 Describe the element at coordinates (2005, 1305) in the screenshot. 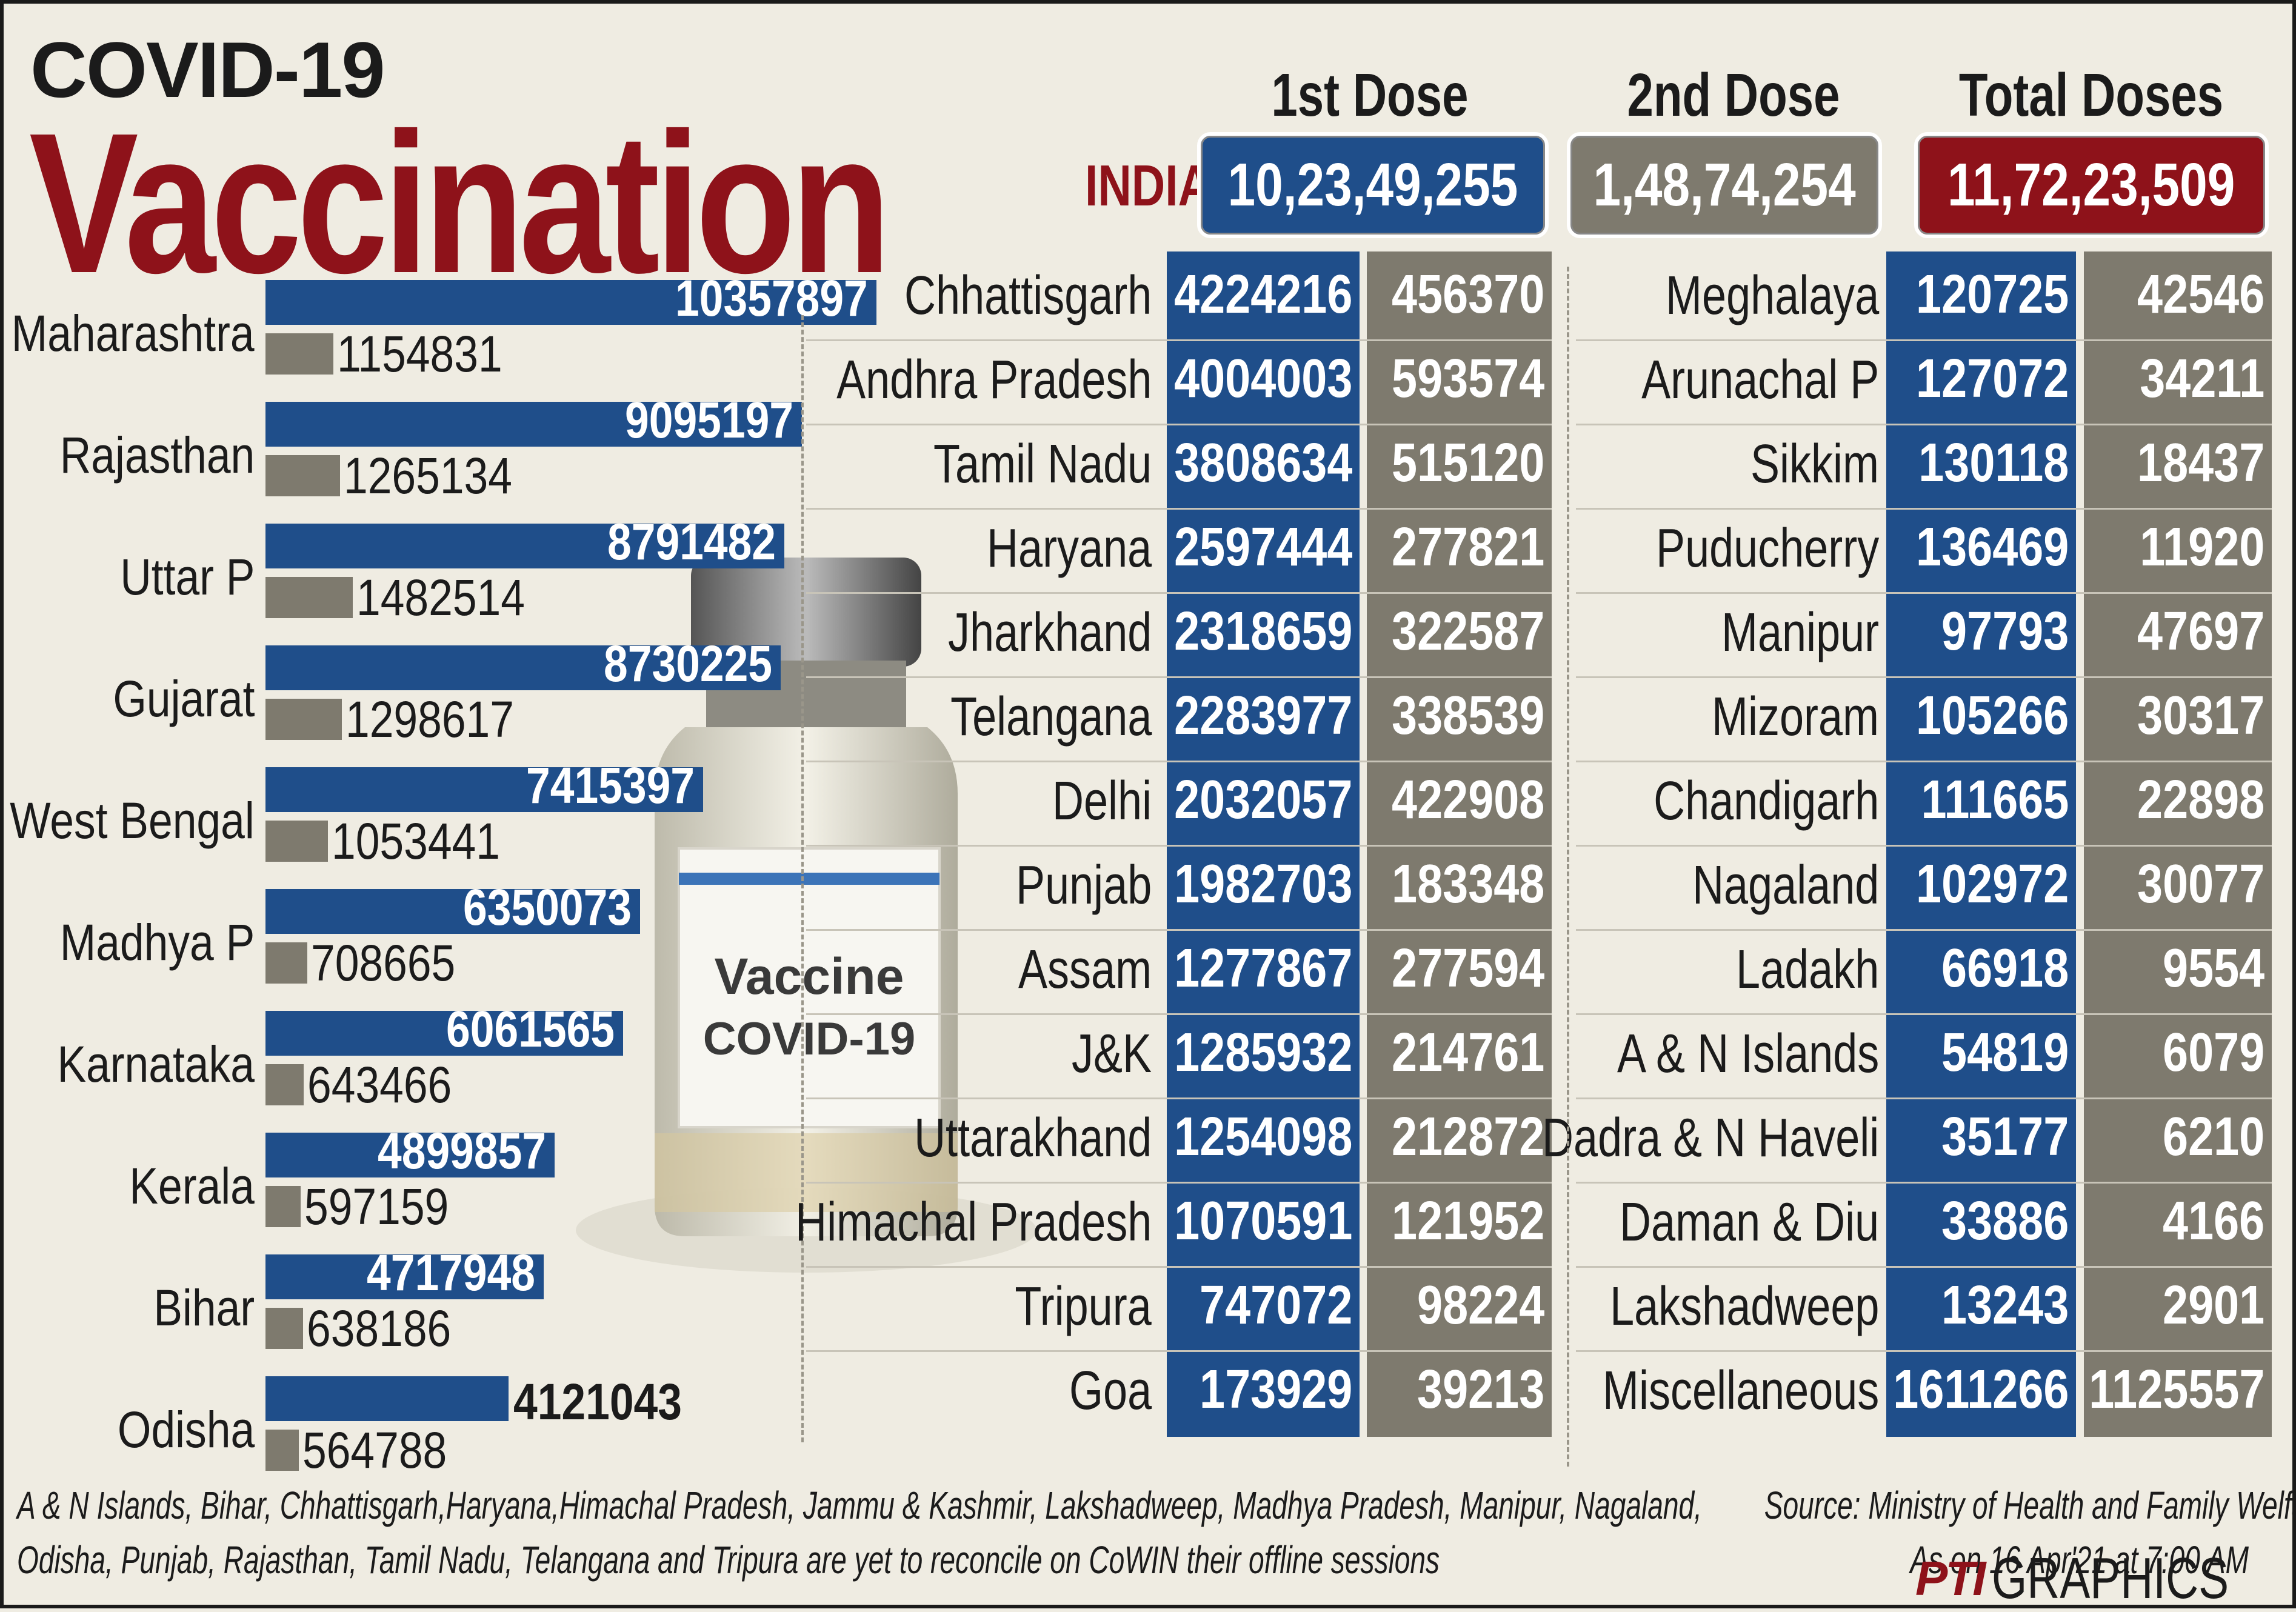

I see `table-cell-first-dose: 13243` at that location.